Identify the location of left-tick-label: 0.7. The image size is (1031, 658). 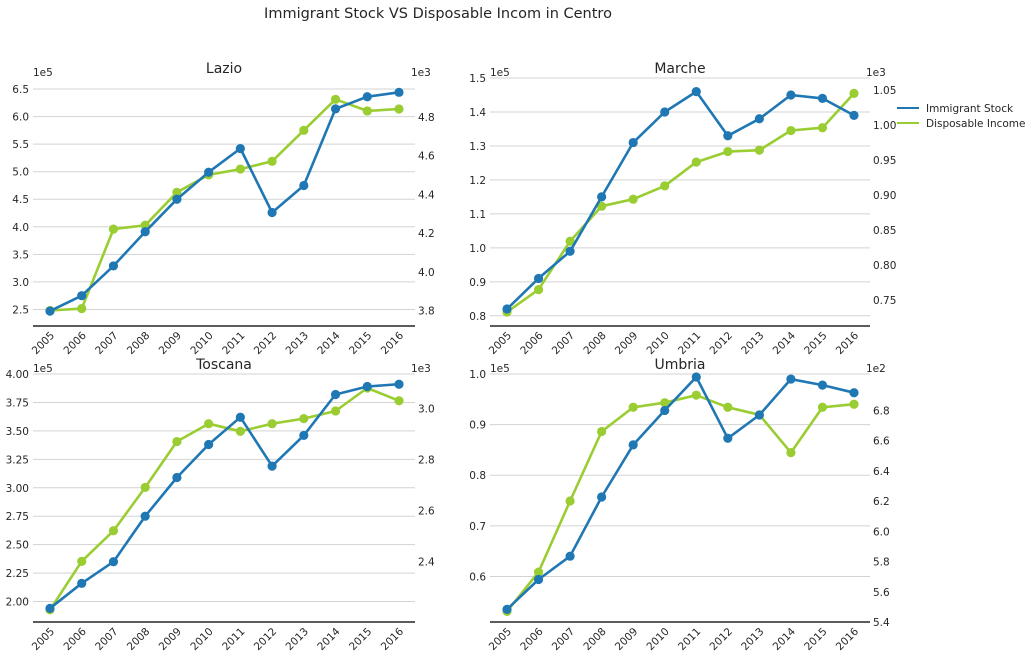
(477, 527).